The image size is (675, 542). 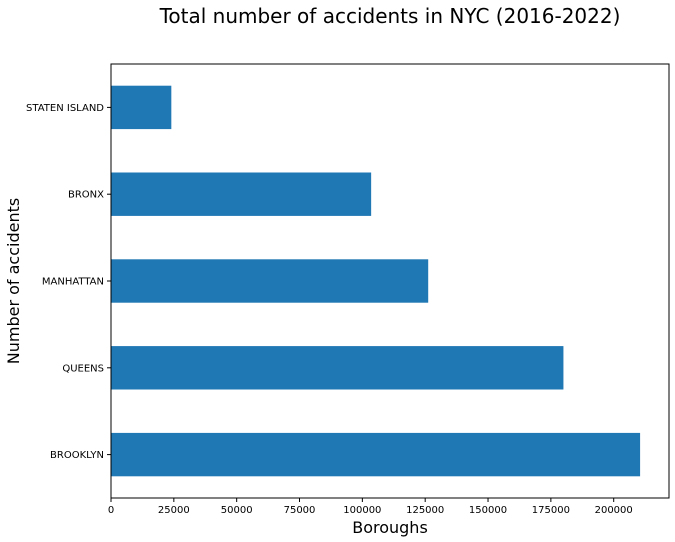 I want to click on x-tick-label: 25000, so click(x=174, y=510).